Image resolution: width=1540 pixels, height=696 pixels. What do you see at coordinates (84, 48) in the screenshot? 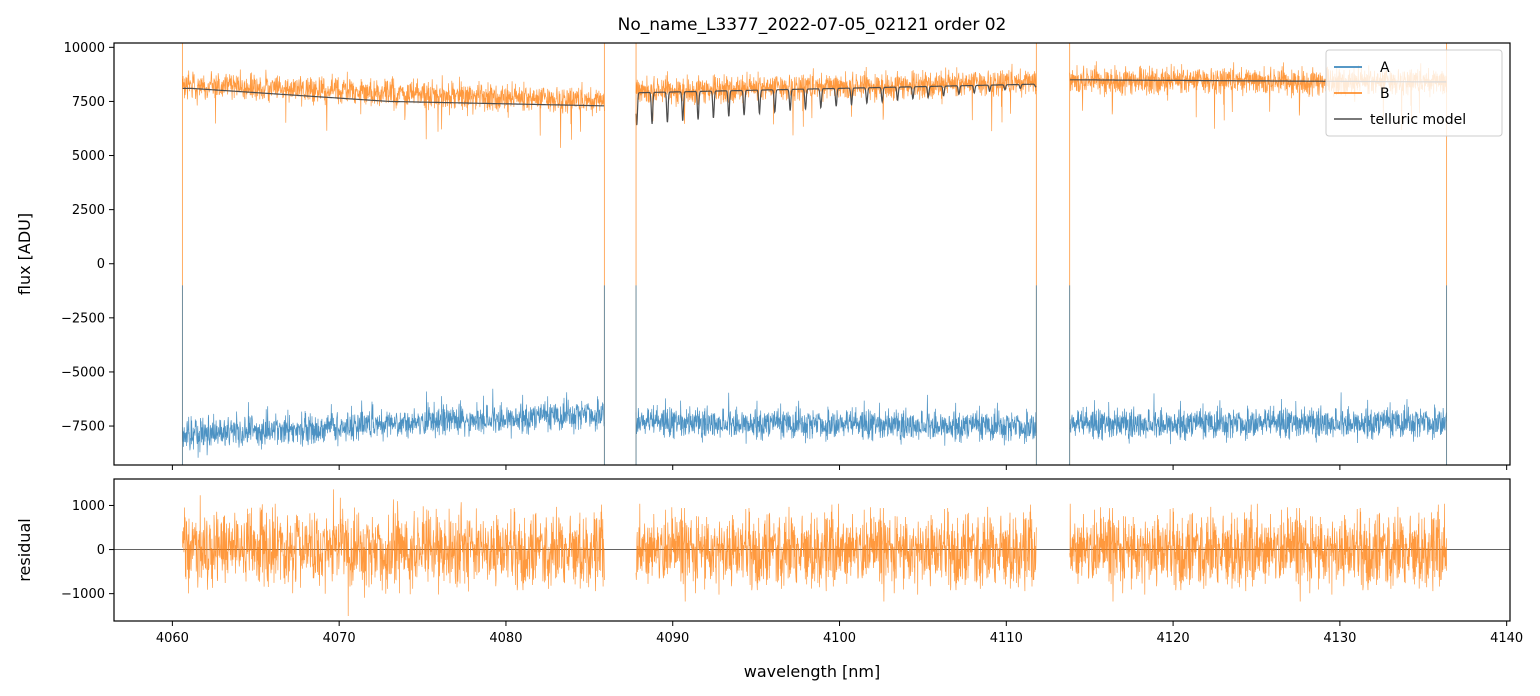
I see `flux-y-tick-label: 10000` at bounding box center [84, 48].